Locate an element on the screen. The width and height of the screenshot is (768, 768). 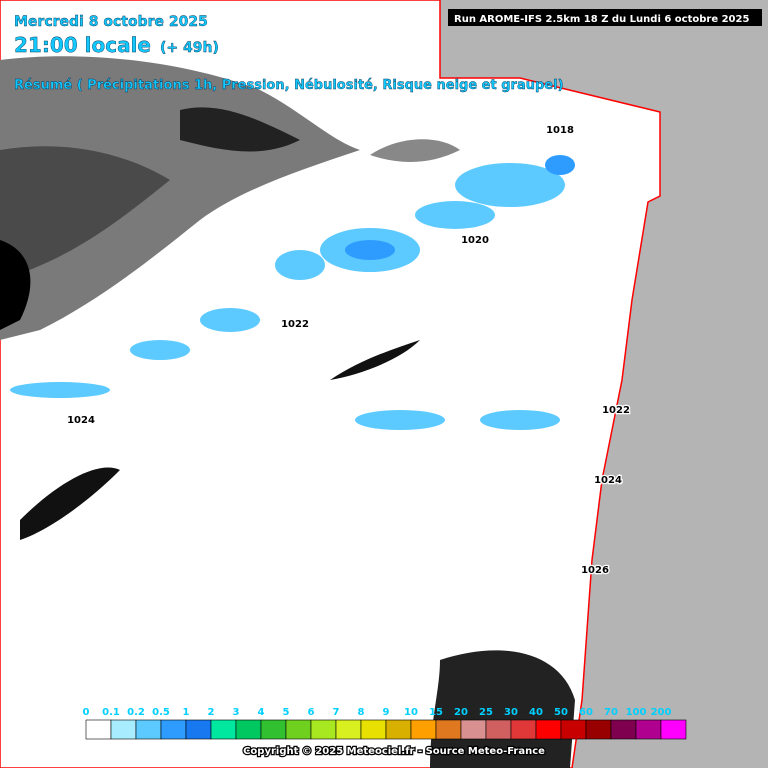
legend-label: 0.2 is located at coordinates (136, 712).